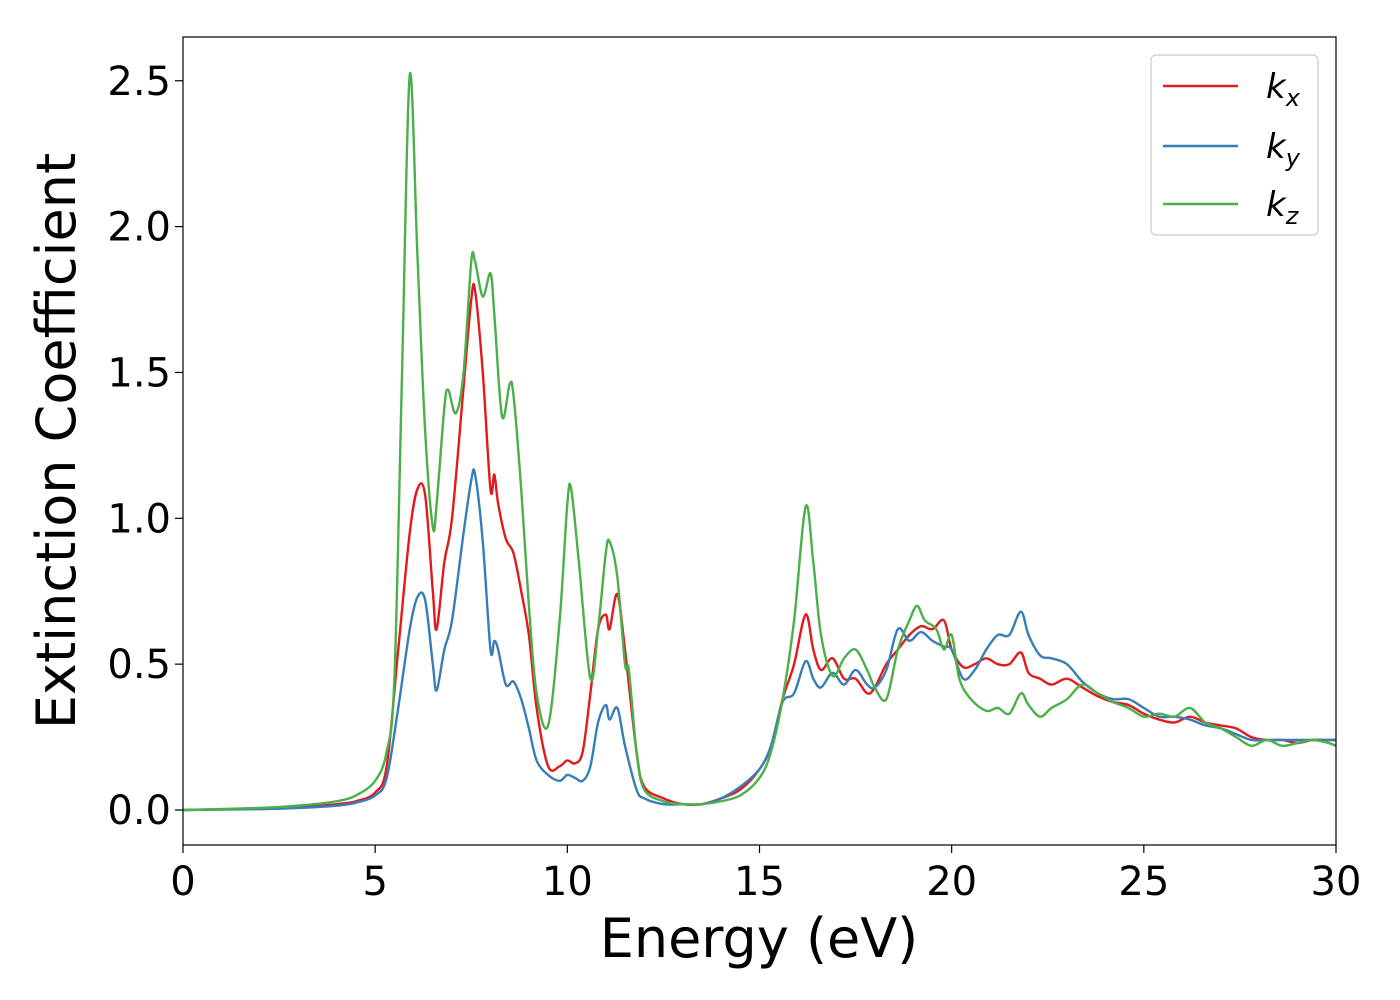 This screenshot has height=1000, width=1400. Describe the element at coordinates (139, 665) in the screenshot. I see `y-tick-label: 0.5` at that location.